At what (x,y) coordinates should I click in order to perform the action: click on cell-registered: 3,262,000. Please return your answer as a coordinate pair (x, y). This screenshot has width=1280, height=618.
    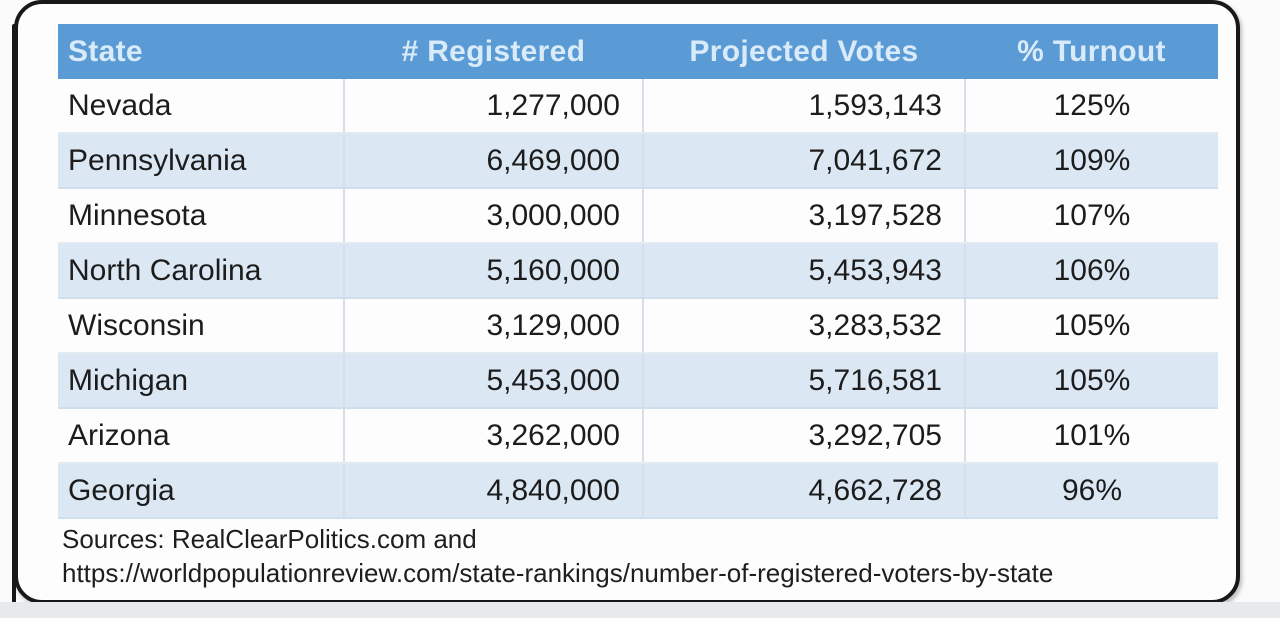
    Looking at the image, I should click on (493, 436).